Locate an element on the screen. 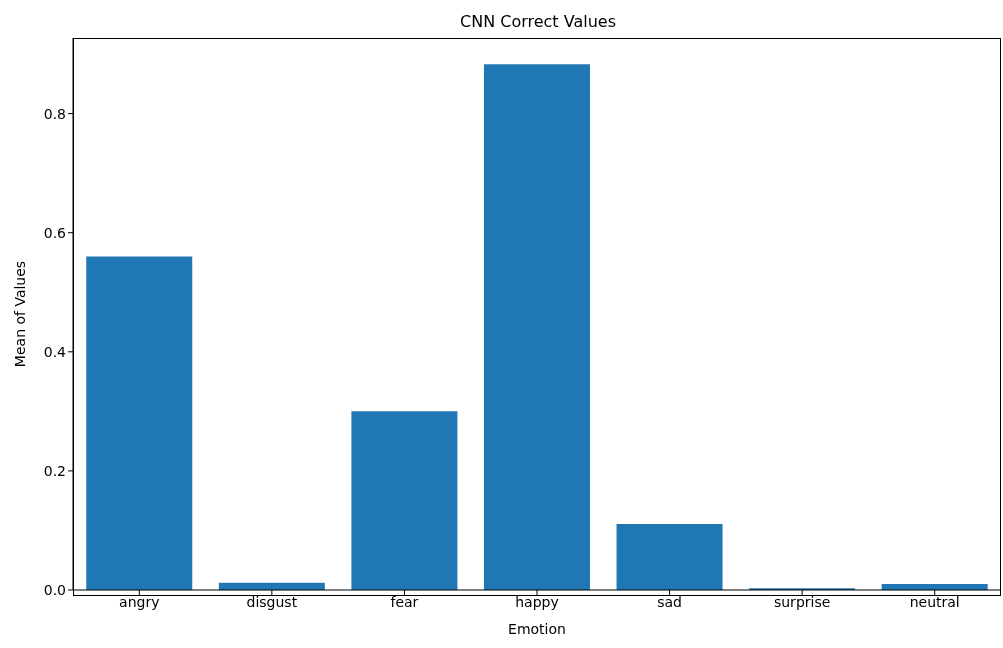  x-tick-label: happy is located at coordinates (537, 601).